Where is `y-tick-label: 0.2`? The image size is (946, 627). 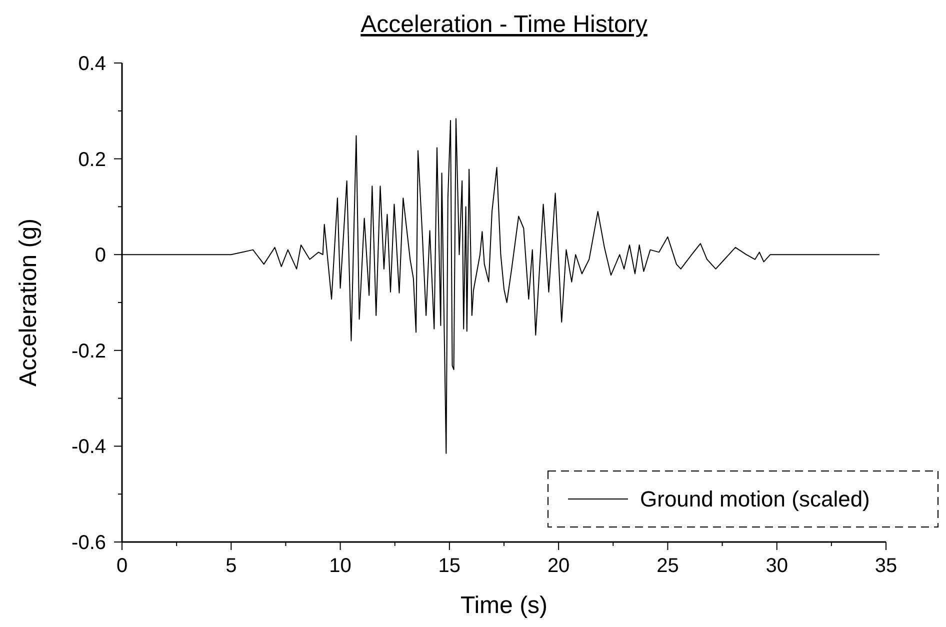 y-tick-label: 0.2 is located at coordinates (92, 159).